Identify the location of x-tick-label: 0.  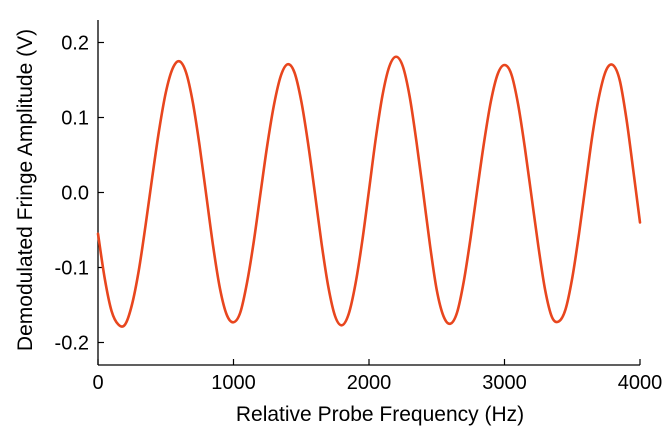
(97, 383).